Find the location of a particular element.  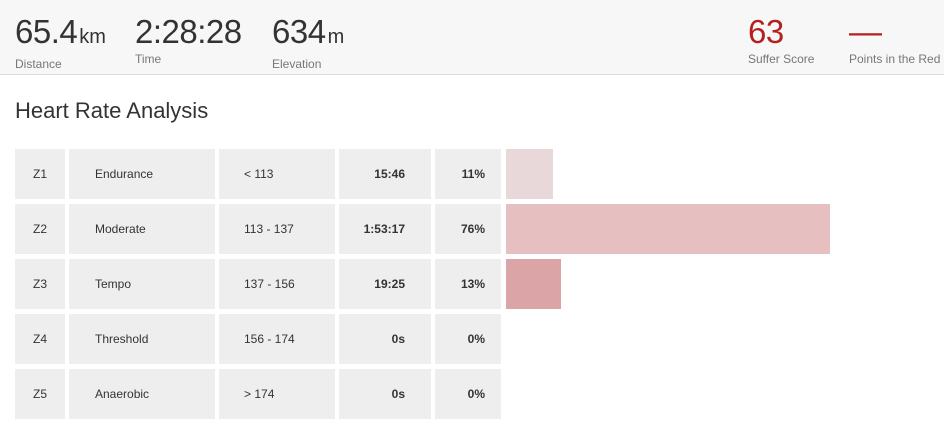

elevation-label: Elevation is located at coordinates (297, 64).